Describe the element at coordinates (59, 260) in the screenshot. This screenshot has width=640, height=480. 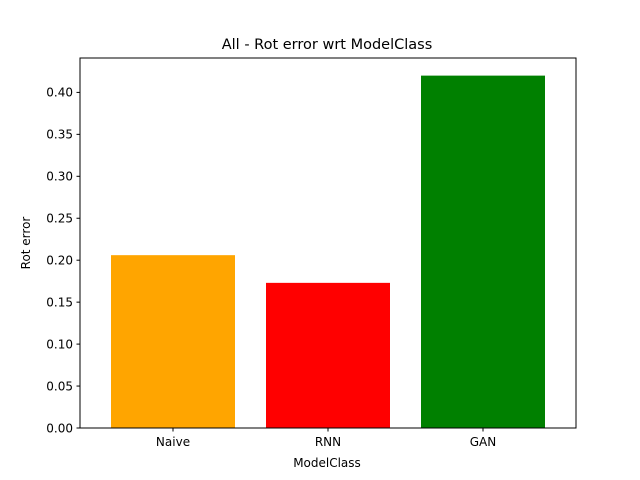
I see `y-tick-label: 0.20` at that location.